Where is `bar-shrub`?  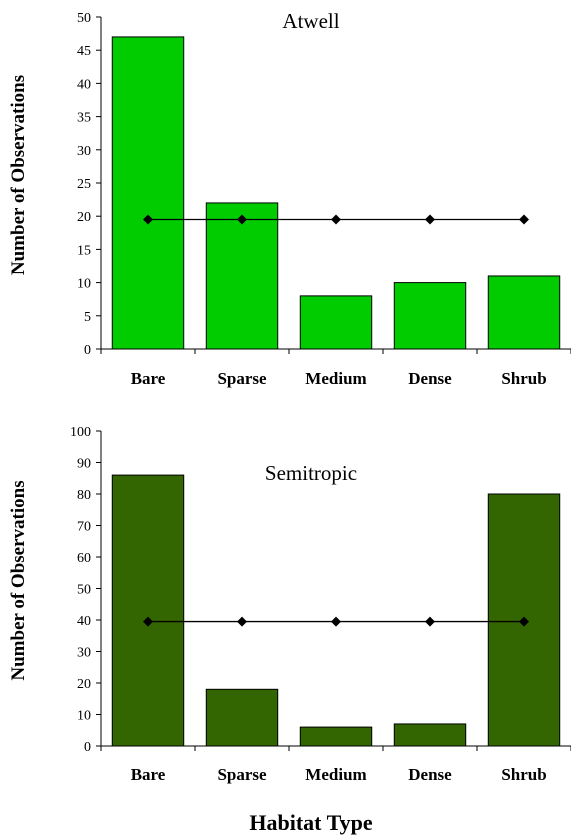
bar-shrub is located at coordinates (524, 312).